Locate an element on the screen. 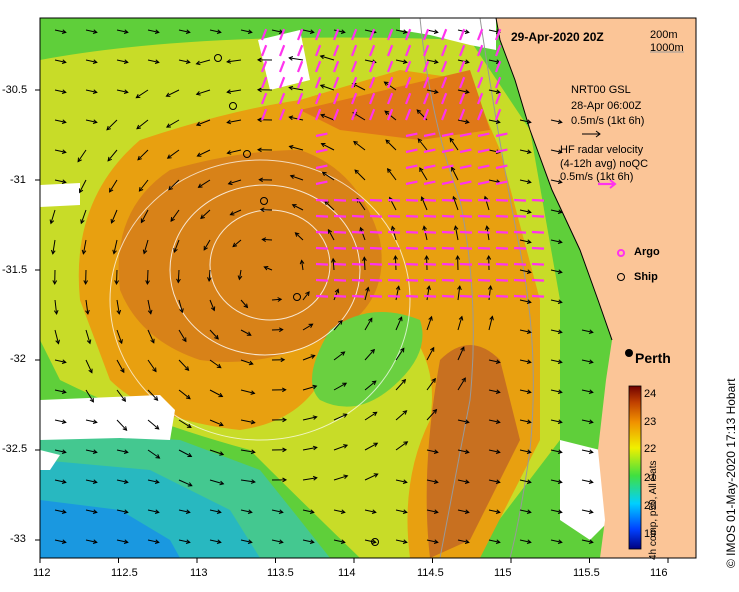 Image resolution: width=739 pixels, height=592 pixels. colorbar-tick: 24 is located at coordinates (650, 394).